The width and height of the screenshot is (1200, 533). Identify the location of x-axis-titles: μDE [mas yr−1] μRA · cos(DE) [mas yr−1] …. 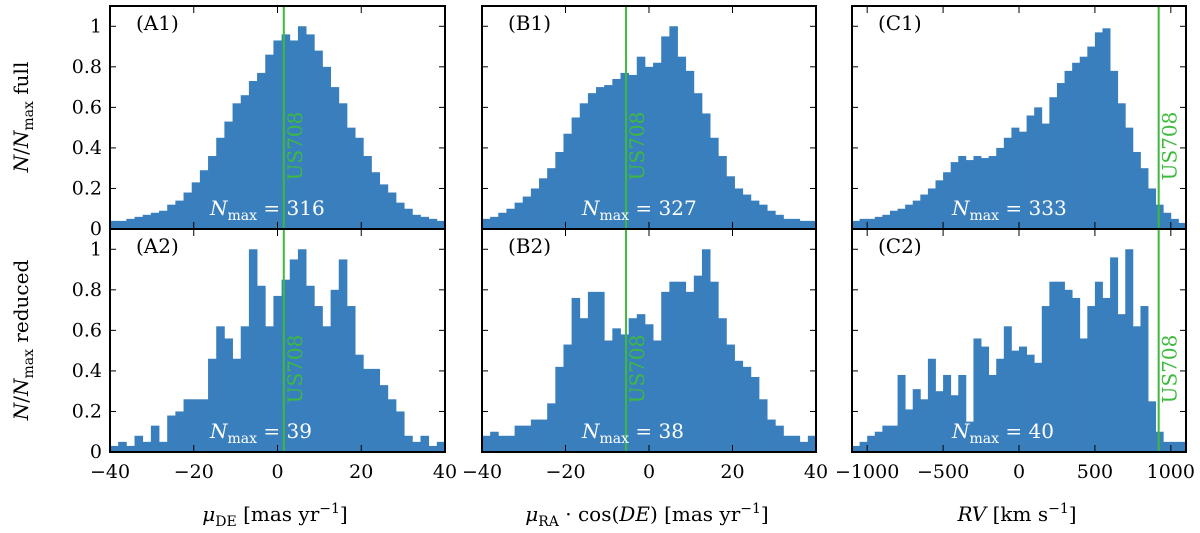
(639, 515).